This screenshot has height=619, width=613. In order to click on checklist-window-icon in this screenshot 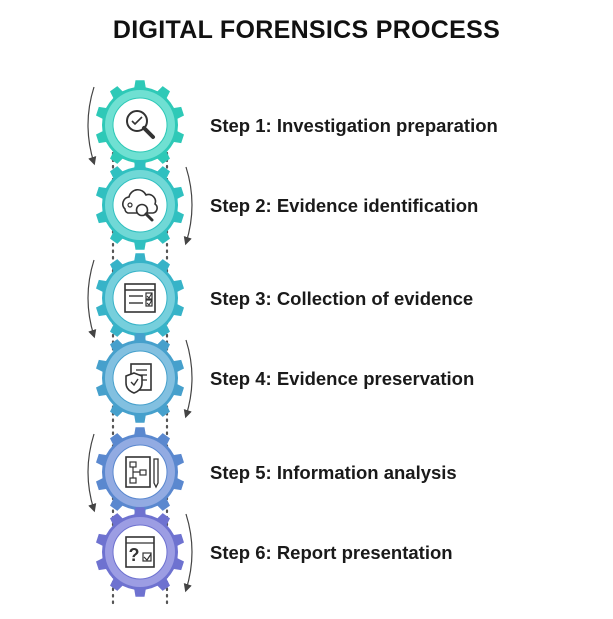, I will do `click(140, 298)`.